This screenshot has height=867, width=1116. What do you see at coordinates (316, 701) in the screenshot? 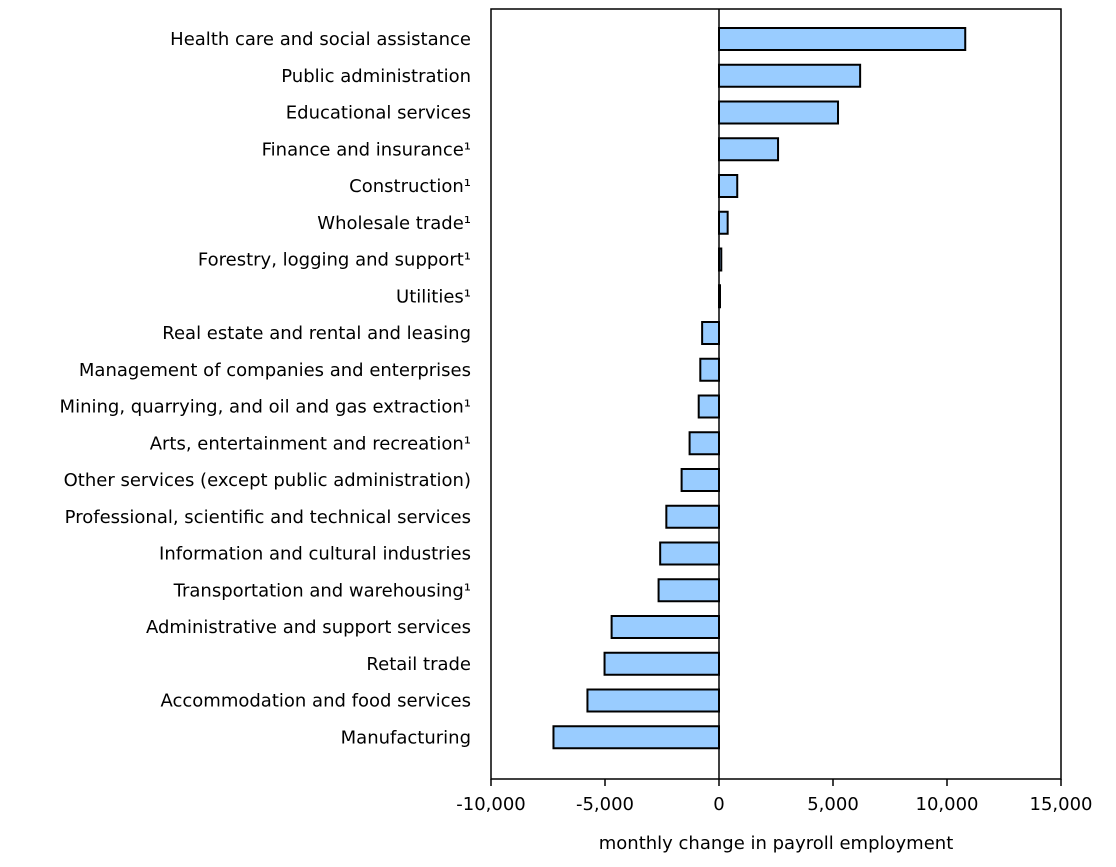
I see `category-label: Accommodation and food services` at bounding box center [316, 701].